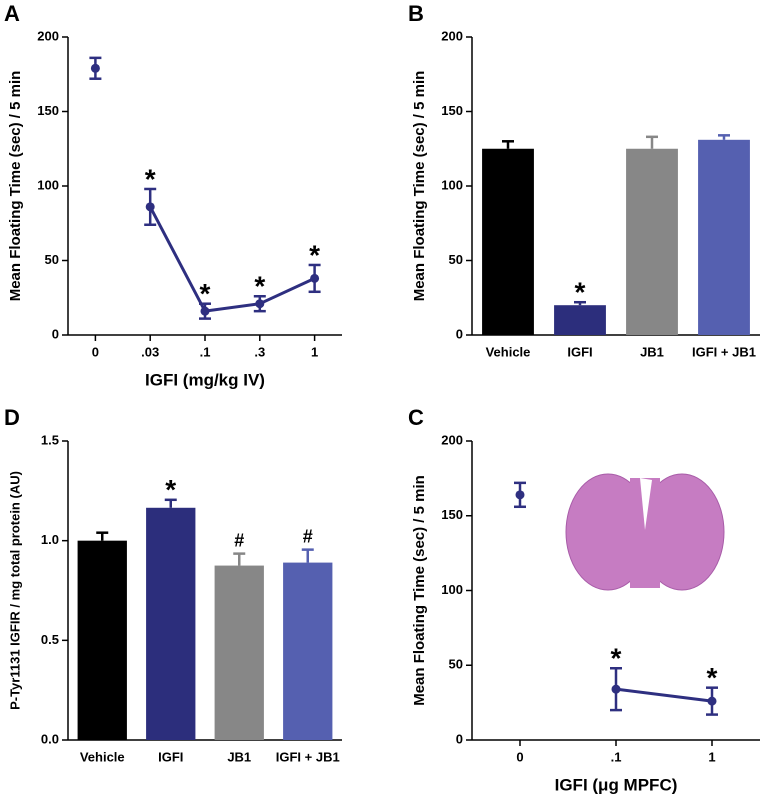  Describe the element at coordinates (646, 504) in the screenshot. I see `brain-midline` at that location.